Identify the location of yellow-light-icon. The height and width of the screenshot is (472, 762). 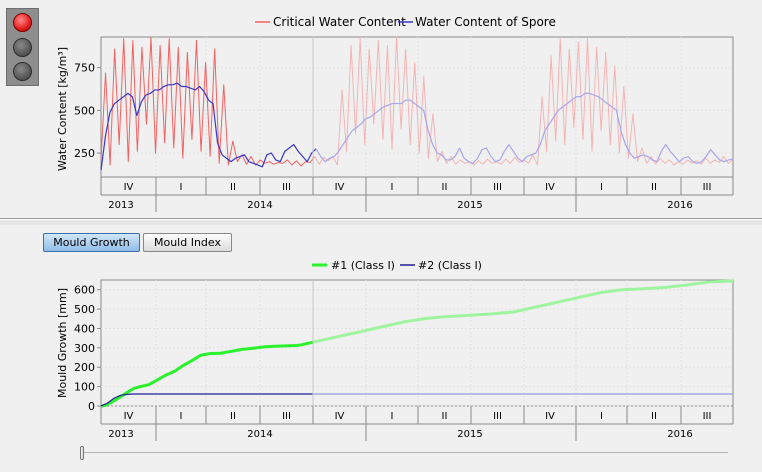
(22, 47).